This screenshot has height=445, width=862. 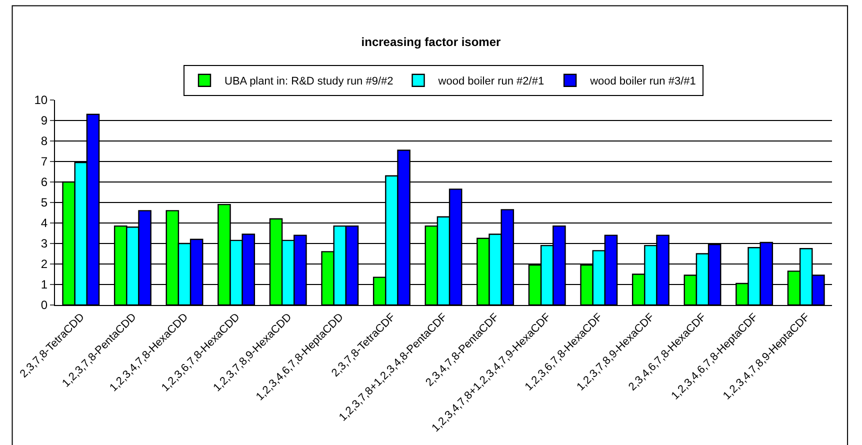 What do you see at coordinates (44, 264) in the screenshot?
I see `y-tick-label: 2` at bounding box center [44, 264].